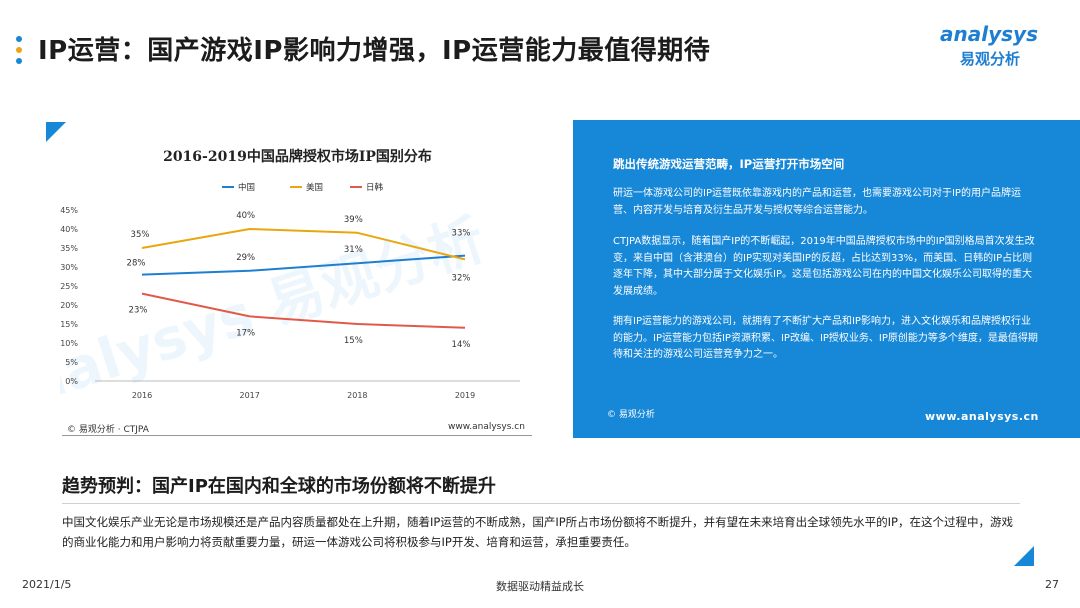 The image size is (1080, 608). What do you see at coordinates (541, 503) in the screenshot?
I see `trend-divider` at bounding box center [541, 503].